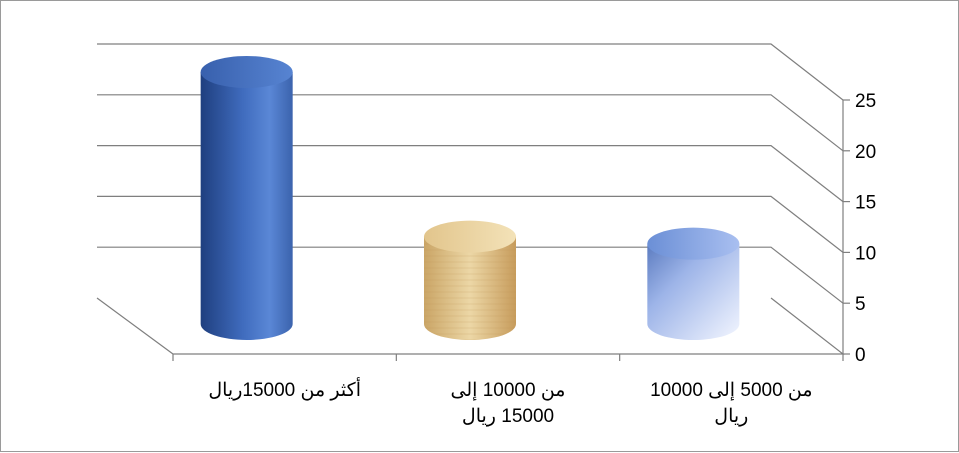 This screenshot has width=959, height=453. What do you see at coordinates (470, 288) in the screenshot?
I see `bar-texture` at bounding box center [470, 288].